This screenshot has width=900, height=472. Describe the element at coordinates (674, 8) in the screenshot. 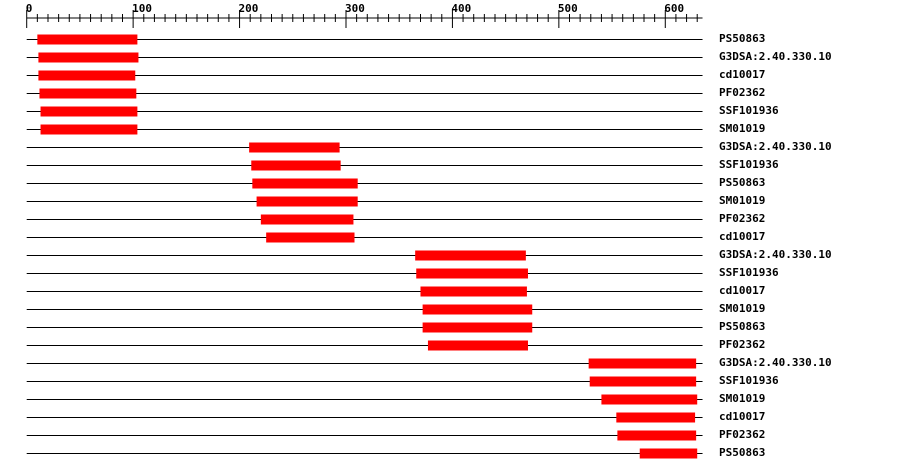

I see `tick-label: 600` at that location.